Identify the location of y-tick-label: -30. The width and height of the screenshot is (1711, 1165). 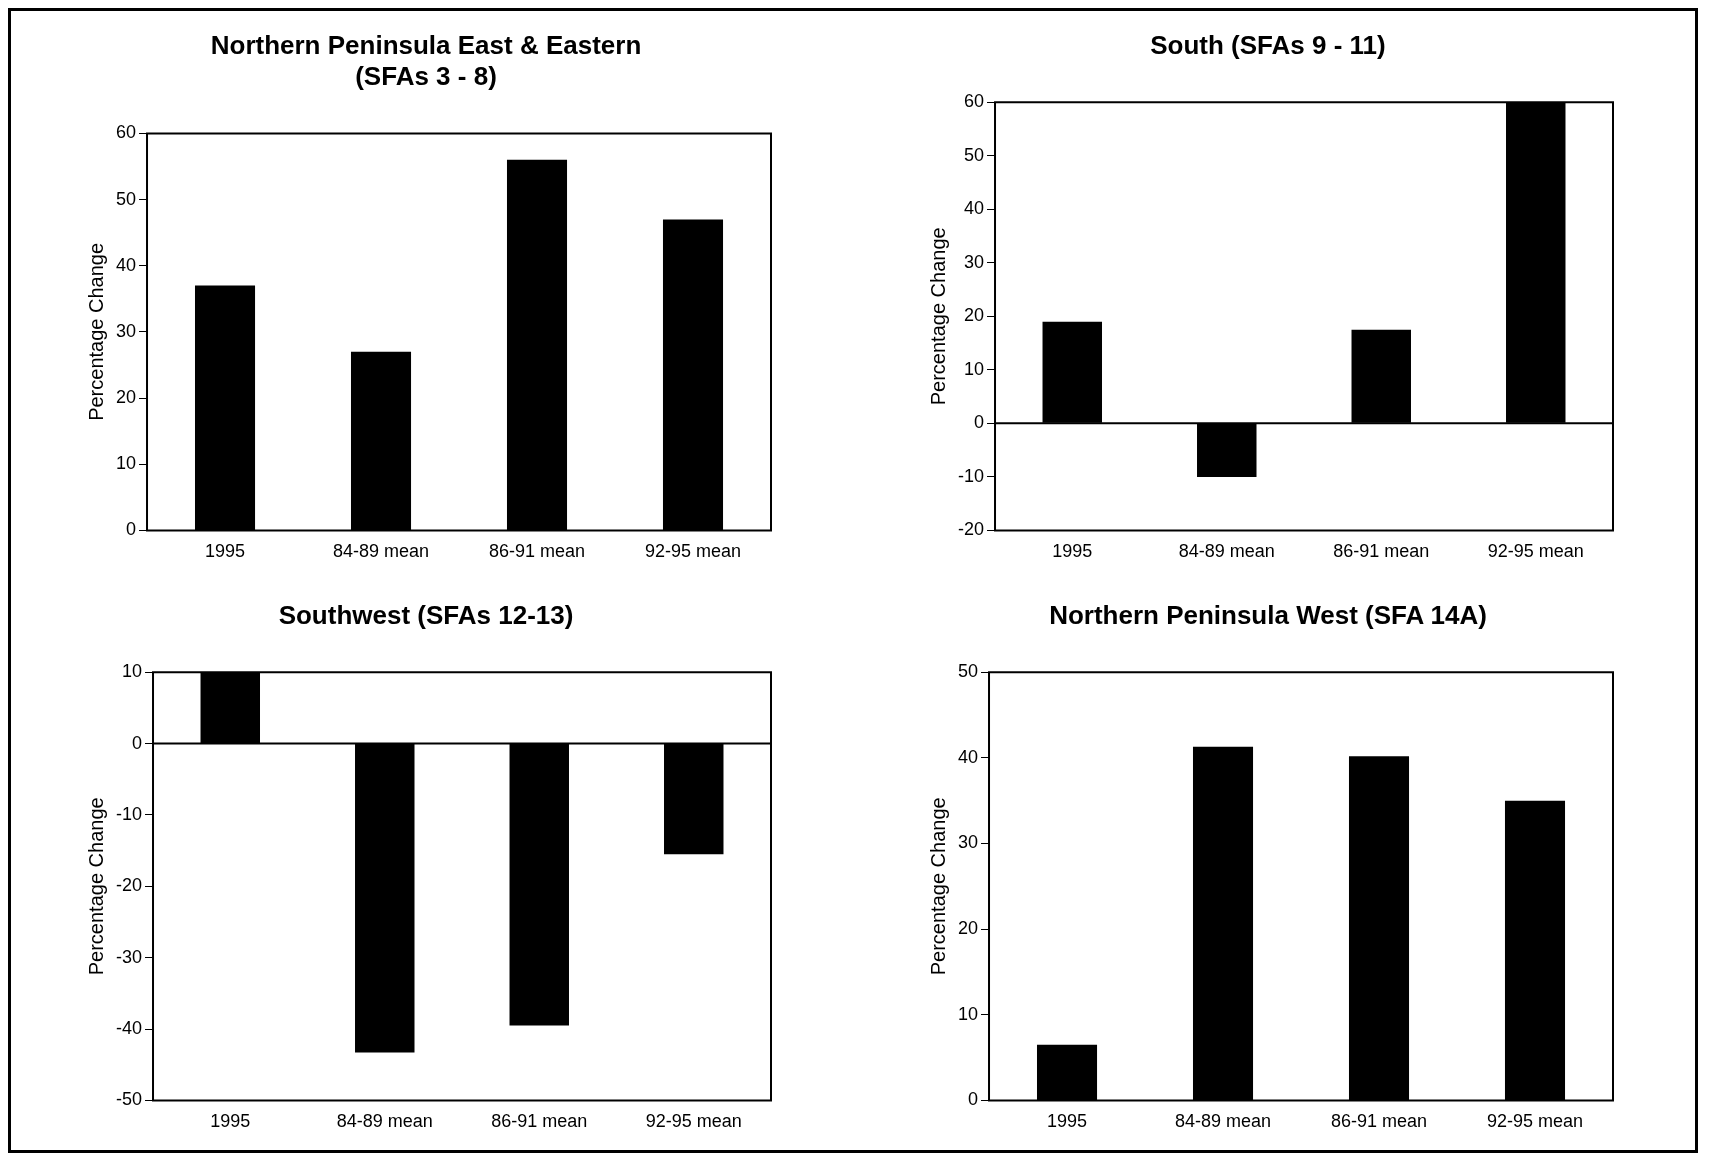
(129, 956).